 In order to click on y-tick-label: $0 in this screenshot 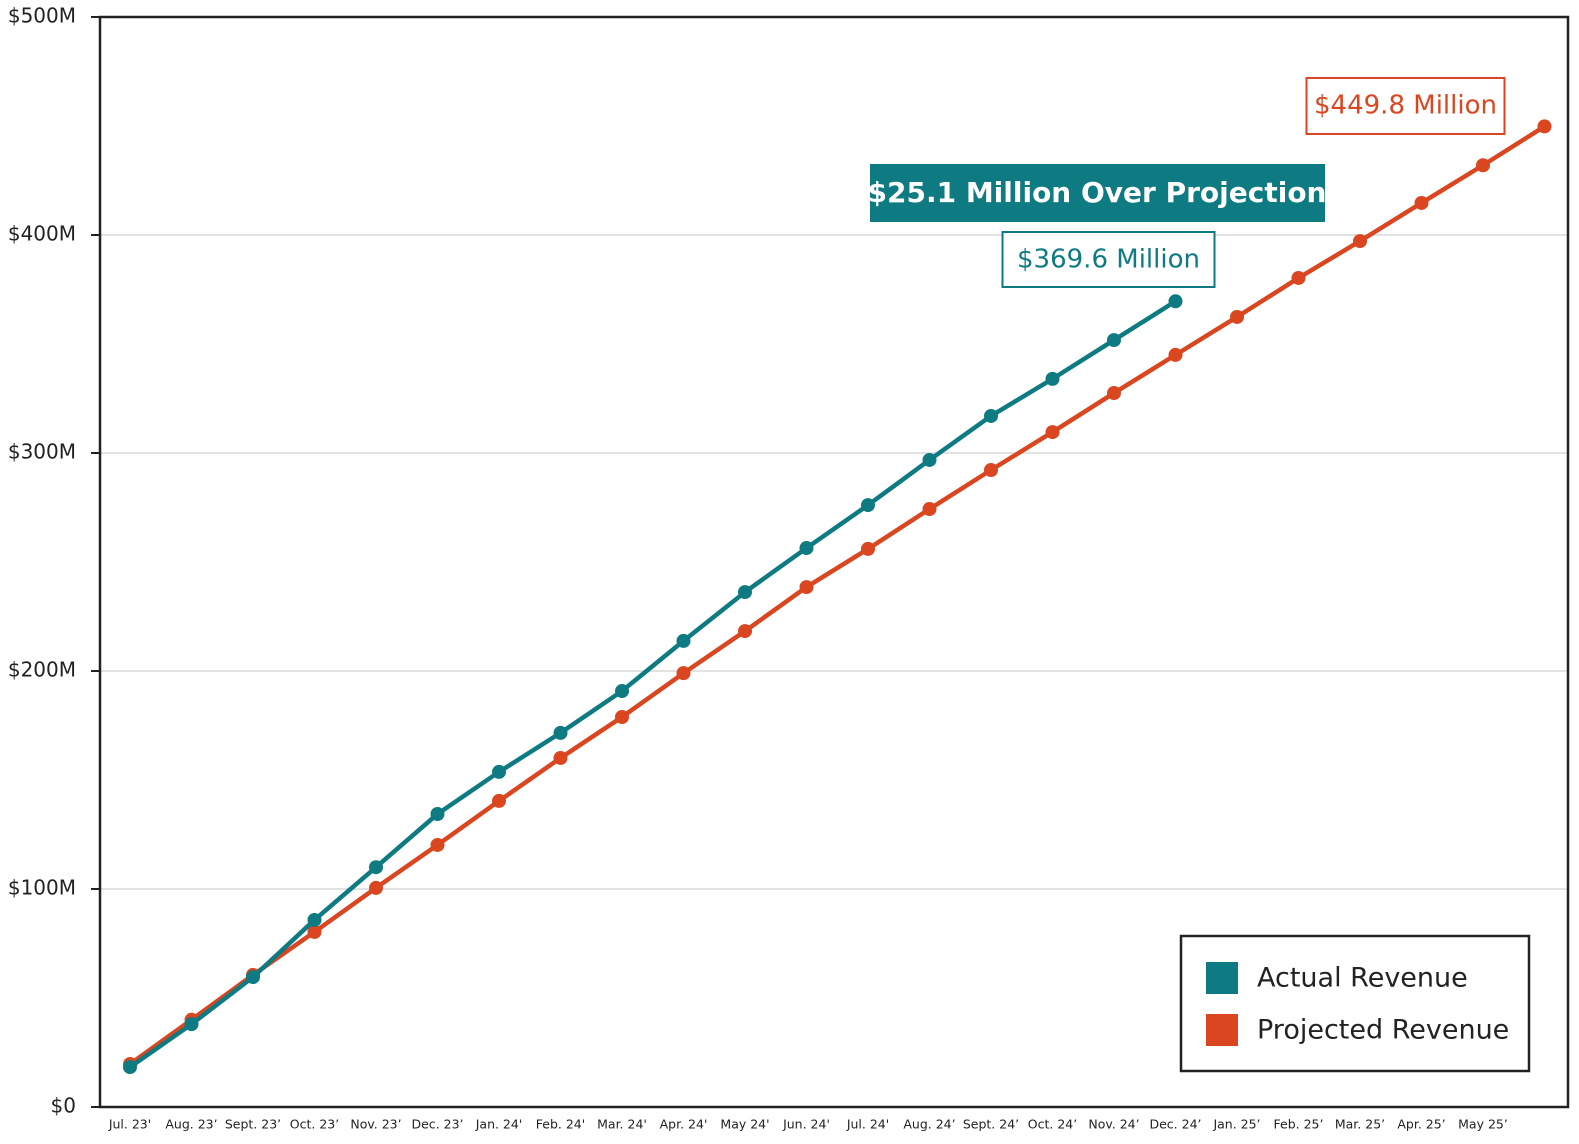, I will do `click(63, 1106)`.